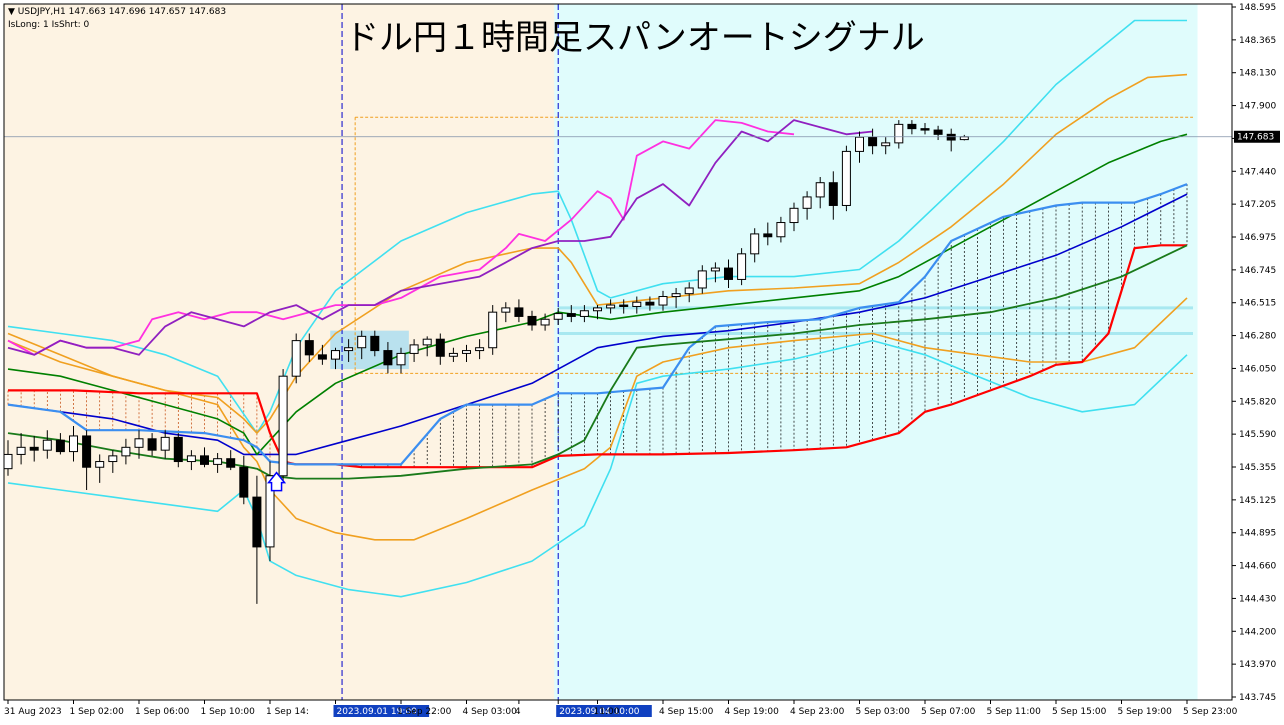  I want to click on y-tick-label: 148.365, so click(1257, 41).